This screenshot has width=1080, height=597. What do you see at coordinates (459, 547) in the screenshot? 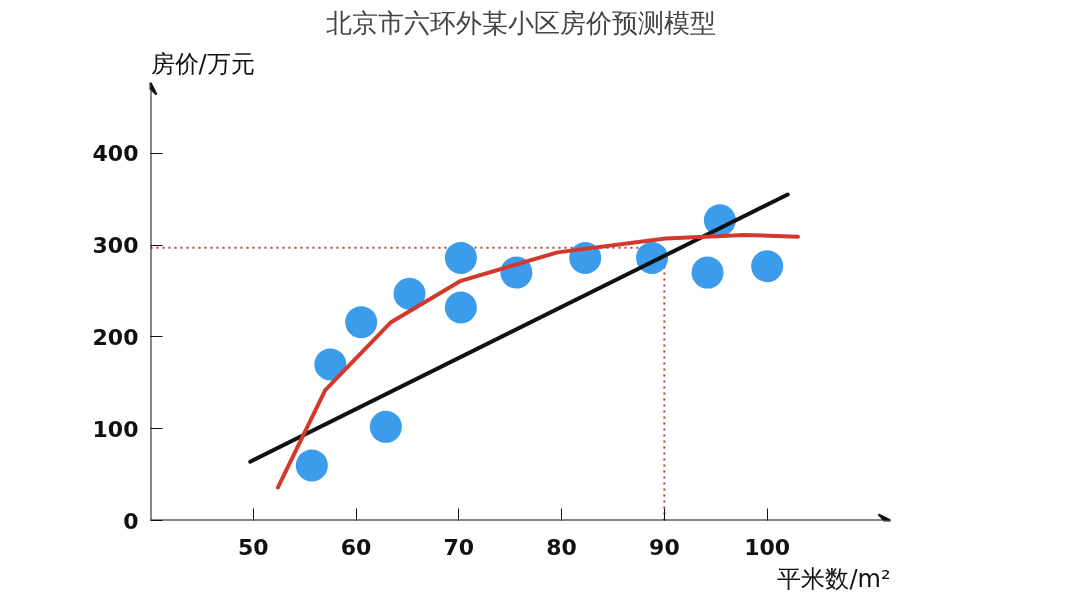
I see `x-tick-label: 70` at bounding box center [459, 547].